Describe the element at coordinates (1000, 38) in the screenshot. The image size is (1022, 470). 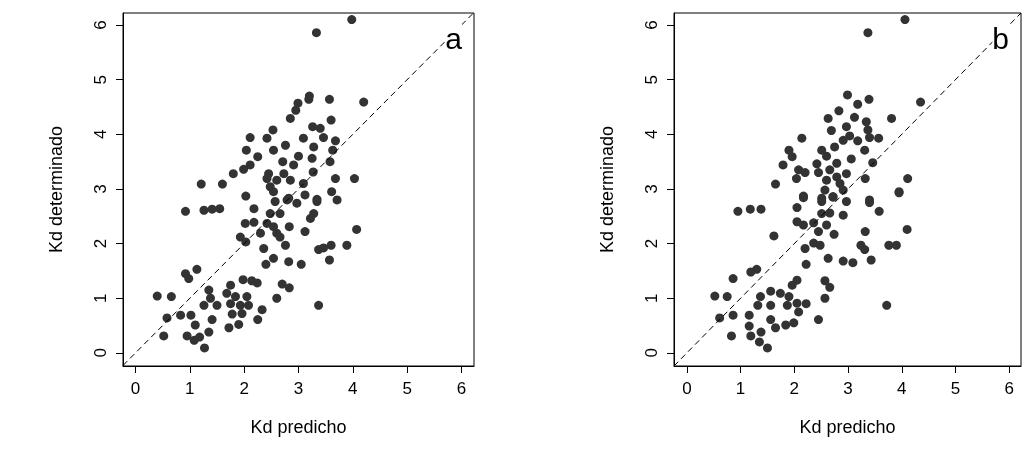
I see `annotation: b` at that location.